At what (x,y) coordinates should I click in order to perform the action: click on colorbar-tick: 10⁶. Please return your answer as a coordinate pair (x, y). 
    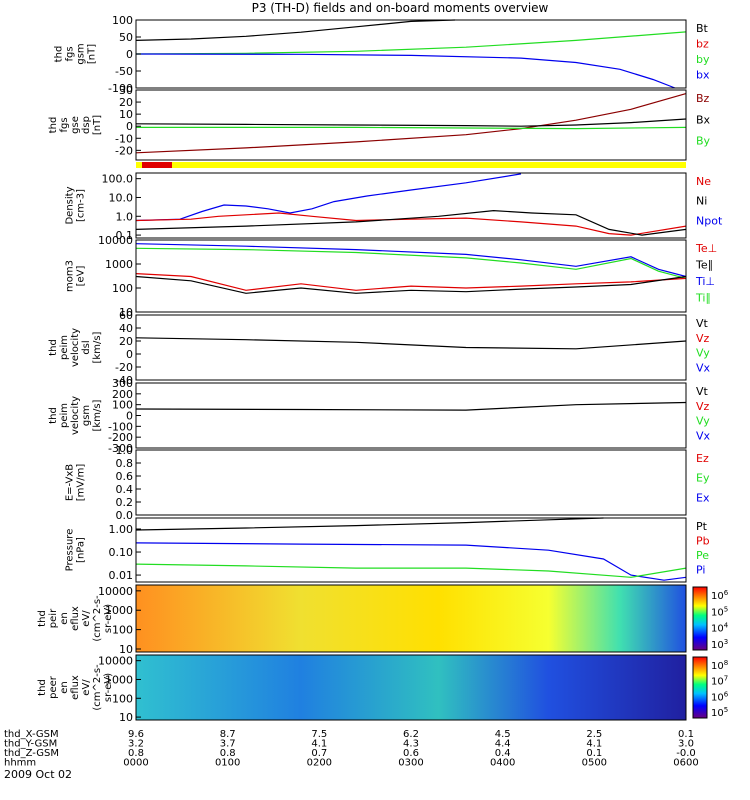
    Looking at the image, I should click on (720, 696).